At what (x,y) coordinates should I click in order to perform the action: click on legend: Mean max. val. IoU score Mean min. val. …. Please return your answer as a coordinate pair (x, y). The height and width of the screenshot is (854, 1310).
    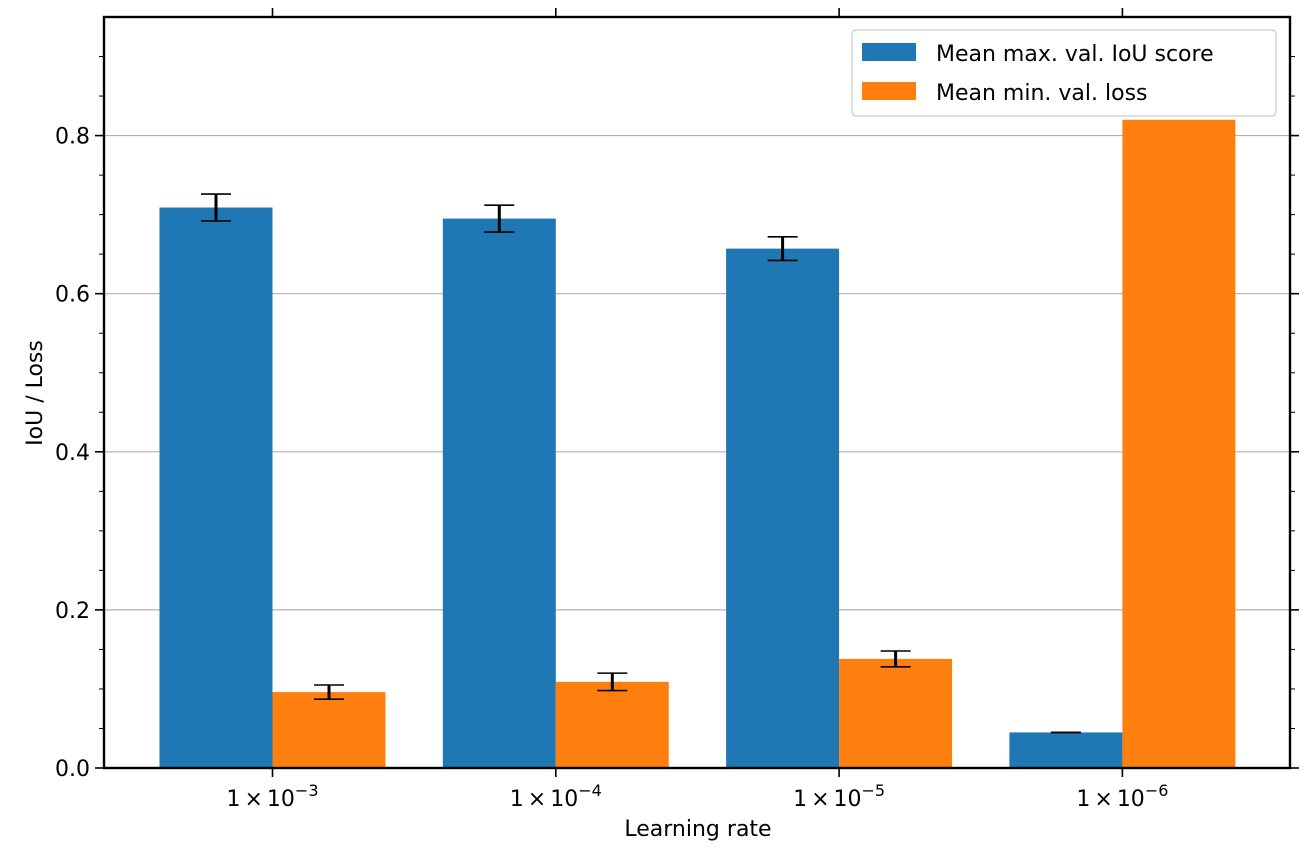
    Looking at the image, I should click on (1064, 73).